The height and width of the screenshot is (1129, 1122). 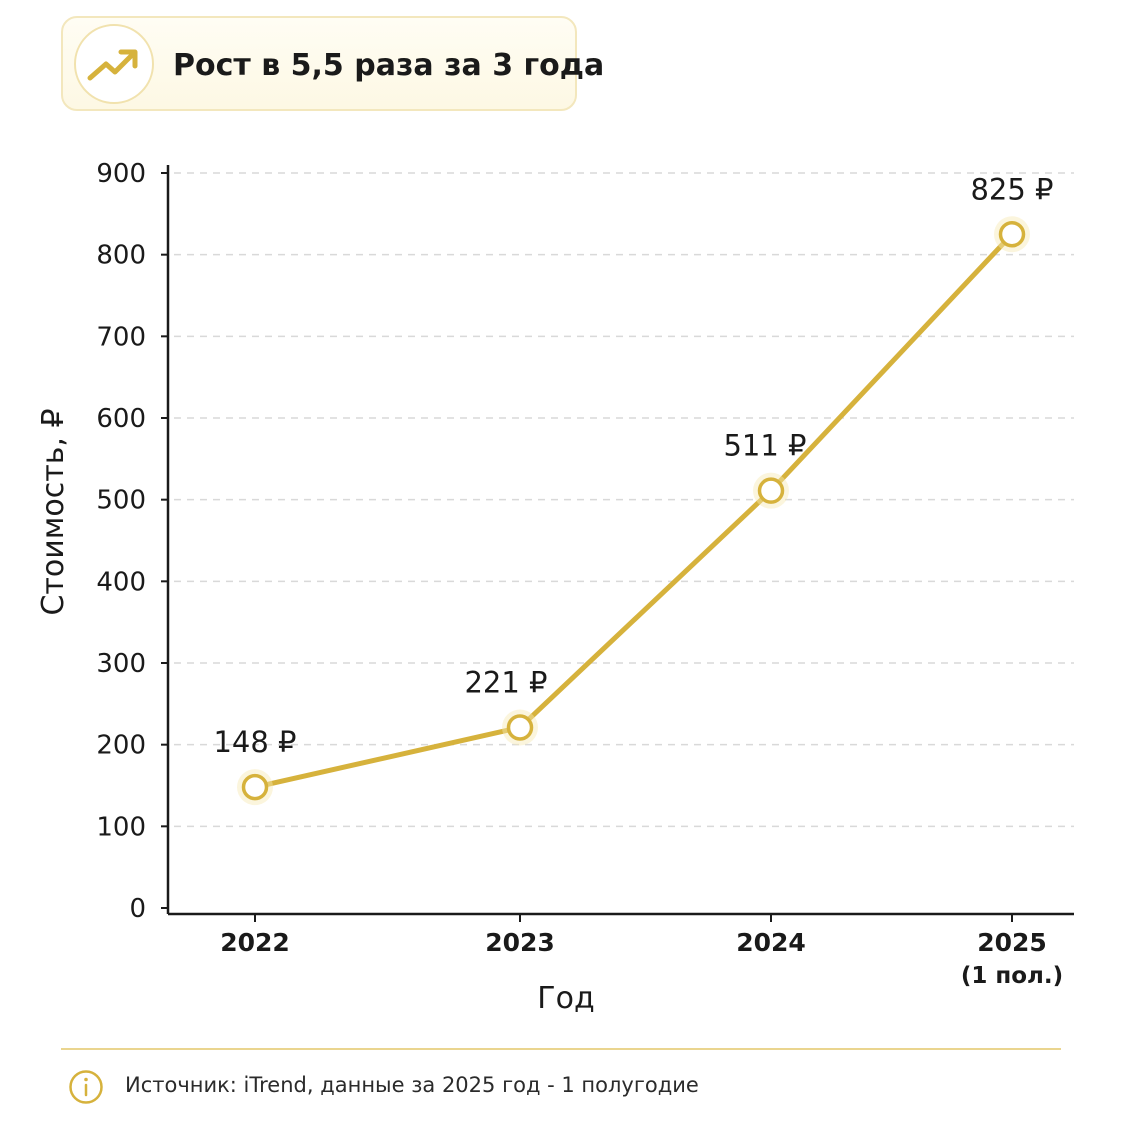 I want to click on y-axis-title: Стоимость, ₽, so click(x=53, y=511).